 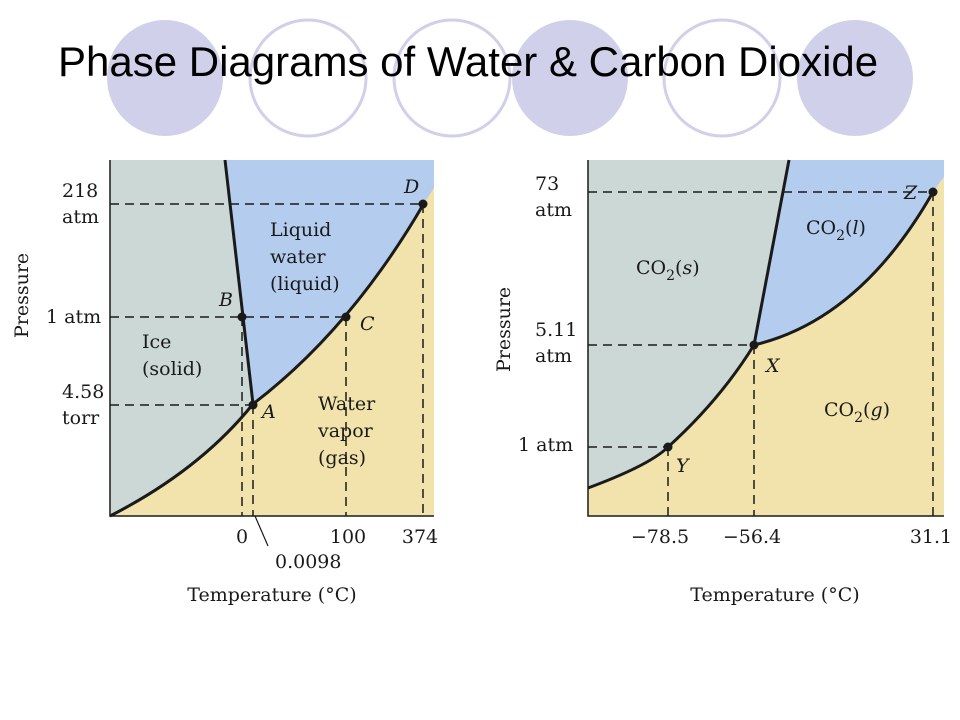 What do you see at coordinates (774, 595) in the screenshot?
I see `co2-x-axis-title: Temperature (°C)` at bounding box center [774, 595].